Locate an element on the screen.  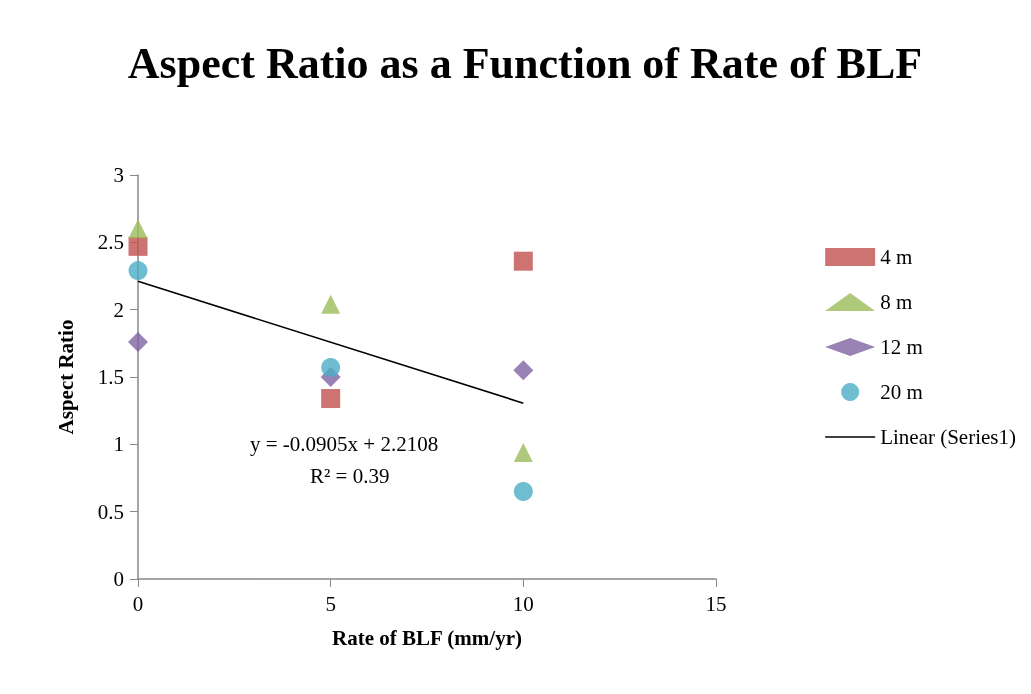
legend-label: 12 m is located at coordinates (901, 347).